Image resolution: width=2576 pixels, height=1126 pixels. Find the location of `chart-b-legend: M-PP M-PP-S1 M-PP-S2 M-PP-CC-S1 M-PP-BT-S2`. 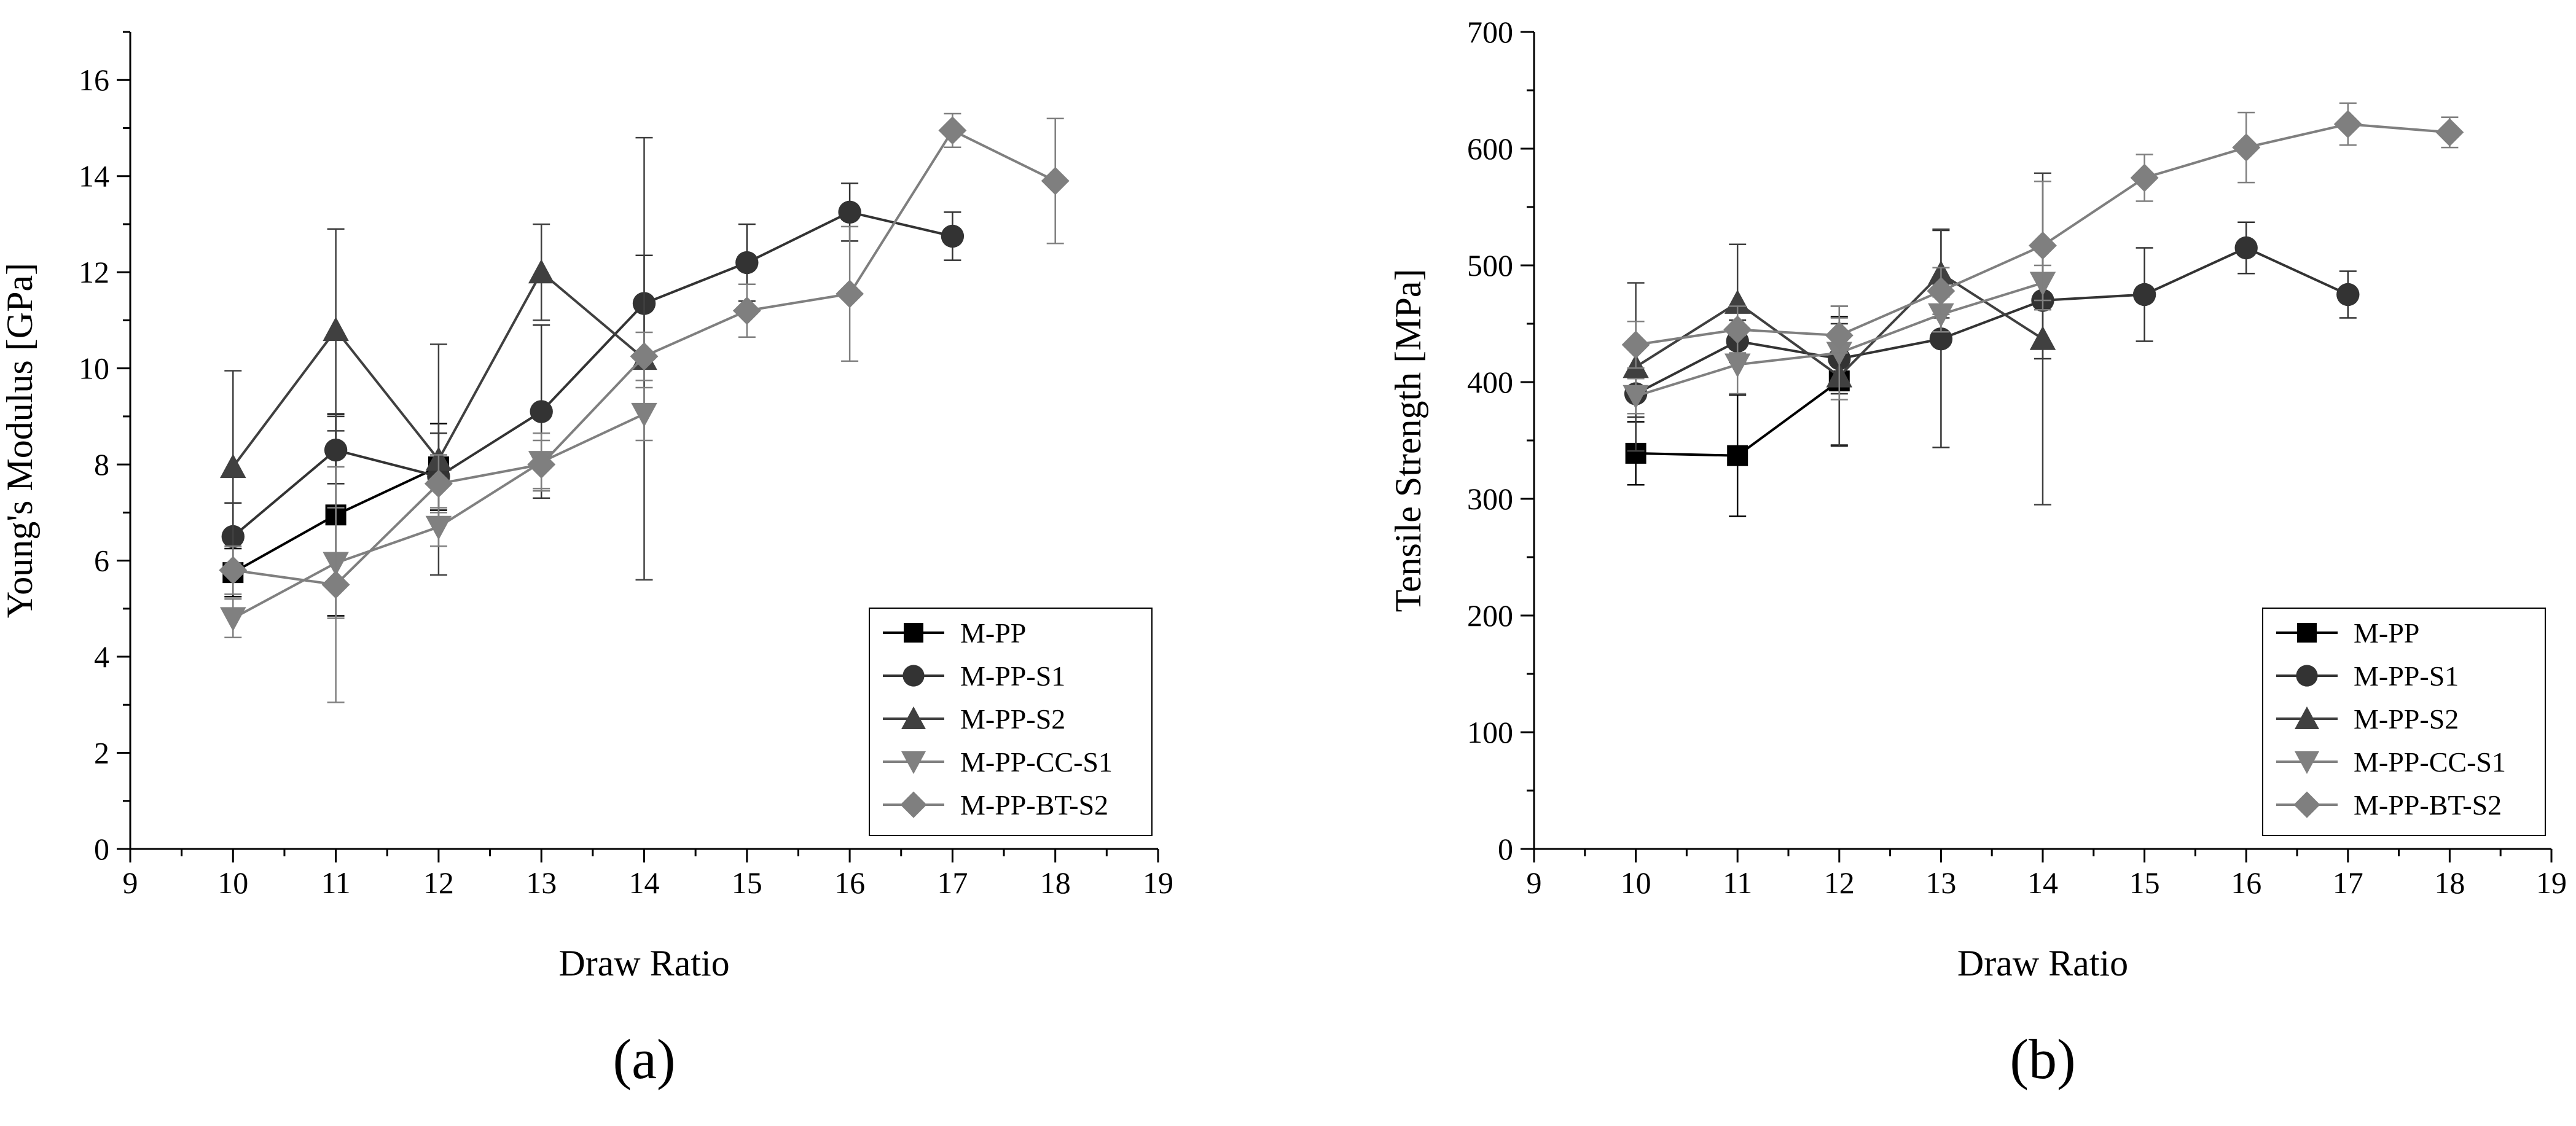

chart-b-legend: M-PP M-PP-S1 M-PP-S2 M-PP-CC-S1 M-PP-BT-S2 is located at coordinates (2404, 722).